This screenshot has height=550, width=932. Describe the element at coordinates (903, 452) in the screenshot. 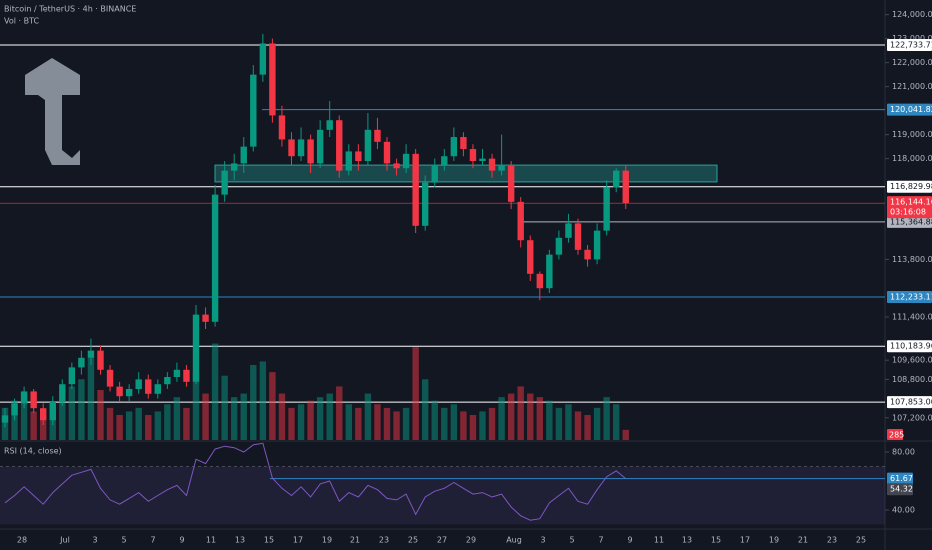

I see `y-tick-label: 80.00` at that location.